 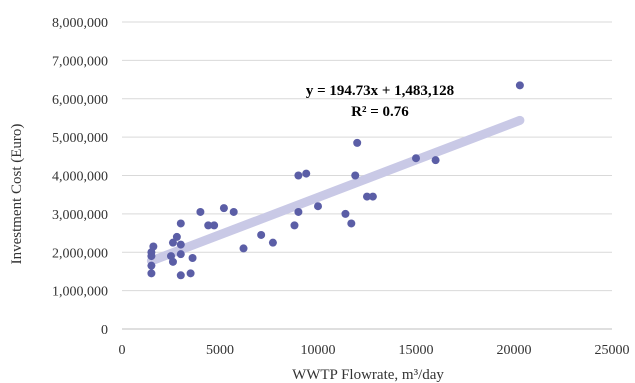 I want to click on trendline-equation: y = 194.73x + 1,483,128, so click(x=380, y=91).